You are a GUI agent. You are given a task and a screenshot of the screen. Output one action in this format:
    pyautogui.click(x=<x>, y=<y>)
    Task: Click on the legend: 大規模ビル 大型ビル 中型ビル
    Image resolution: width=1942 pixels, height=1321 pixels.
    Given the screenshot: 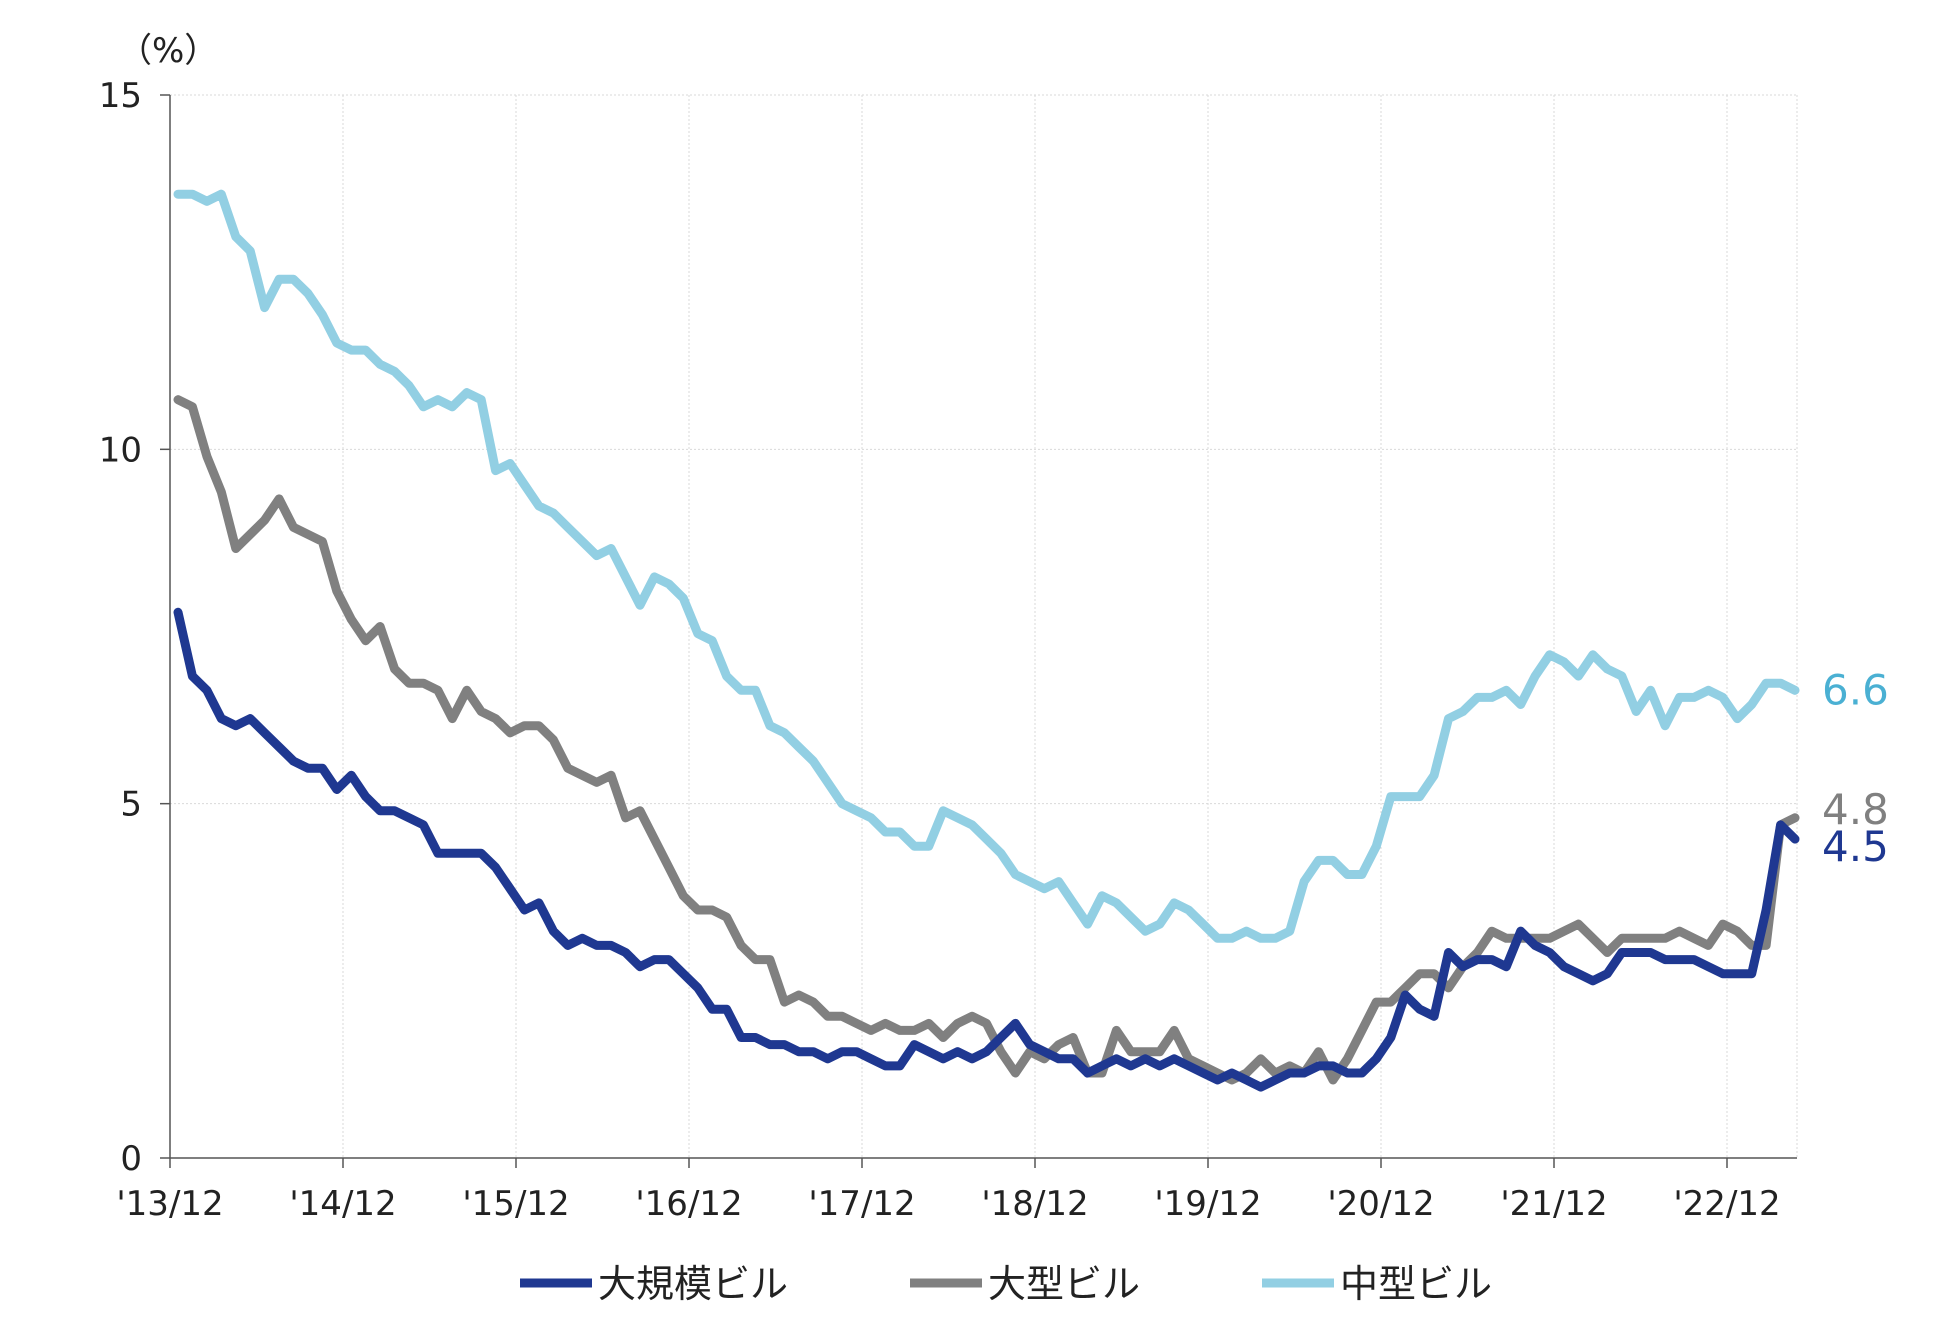 What is the action you would take?
    pyautogui.click(x=1006, y=1284)
    